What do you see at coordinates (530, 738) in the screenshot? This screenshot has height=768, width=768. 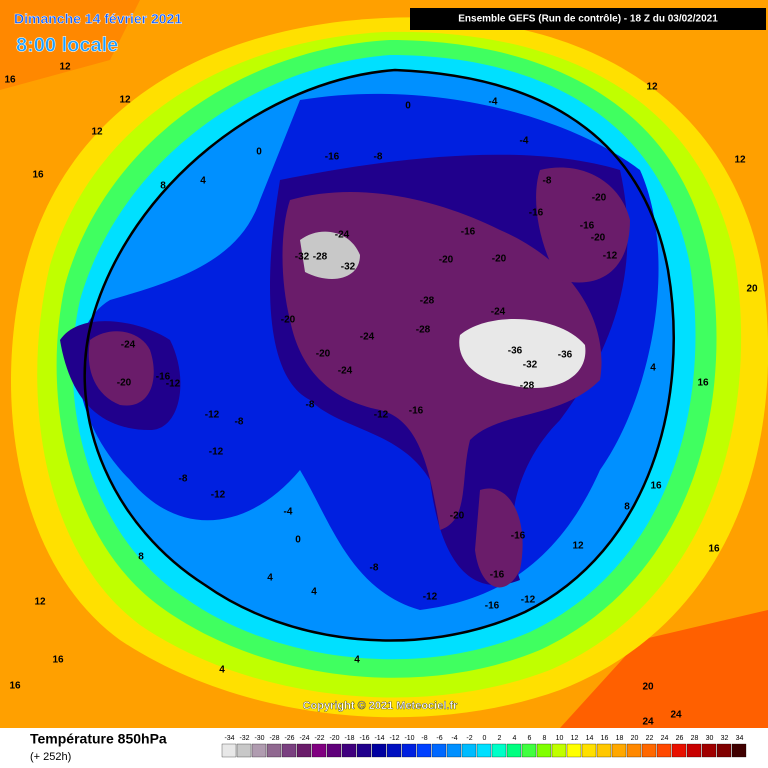 I see `colorbar-tick-label: 6` at bounding box center [530, 738].